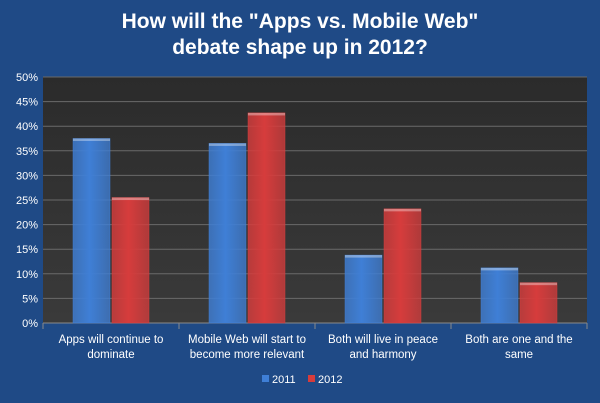 The height and width of the screenshot is (403, 600). What do you see at coordinates (111, 340) in the screenshot?
I see `category-label: Apps will continue to` at bounding box center [111, 340].